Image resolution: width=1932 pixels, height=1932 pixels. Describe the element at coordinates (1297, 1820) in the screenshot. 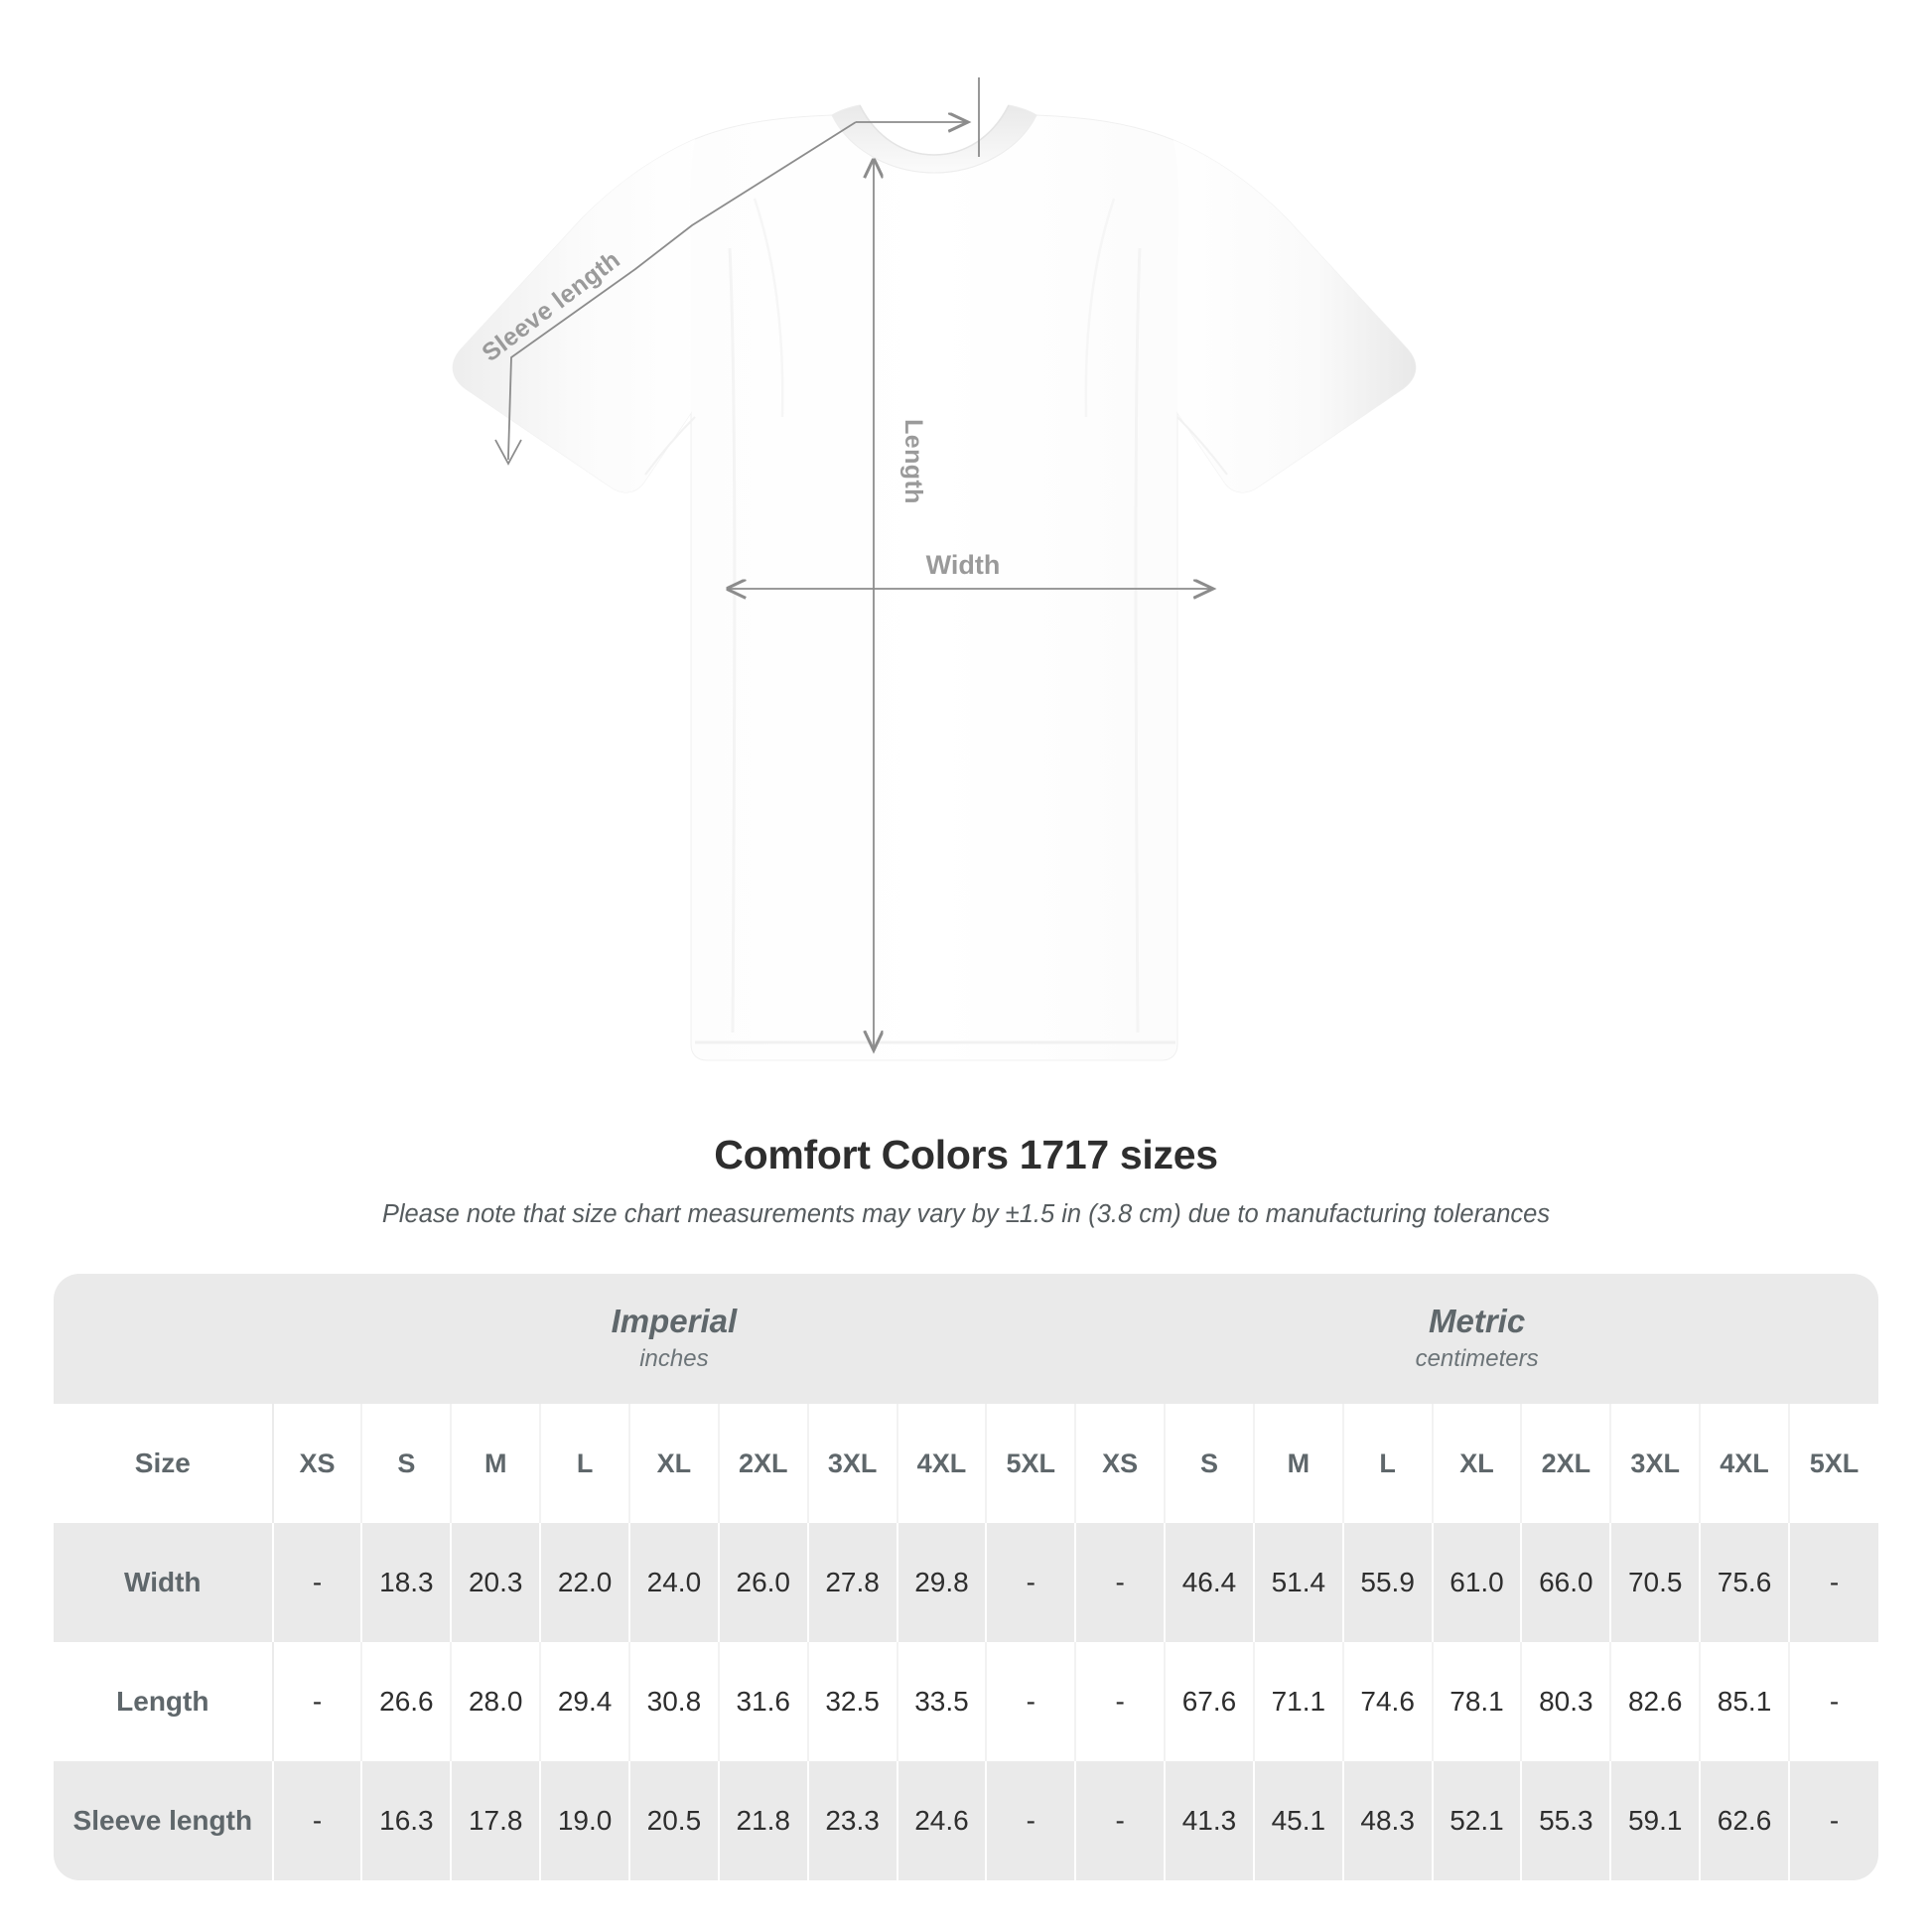

I see `cell-sleeve-metric-m: 45.1` at that location.